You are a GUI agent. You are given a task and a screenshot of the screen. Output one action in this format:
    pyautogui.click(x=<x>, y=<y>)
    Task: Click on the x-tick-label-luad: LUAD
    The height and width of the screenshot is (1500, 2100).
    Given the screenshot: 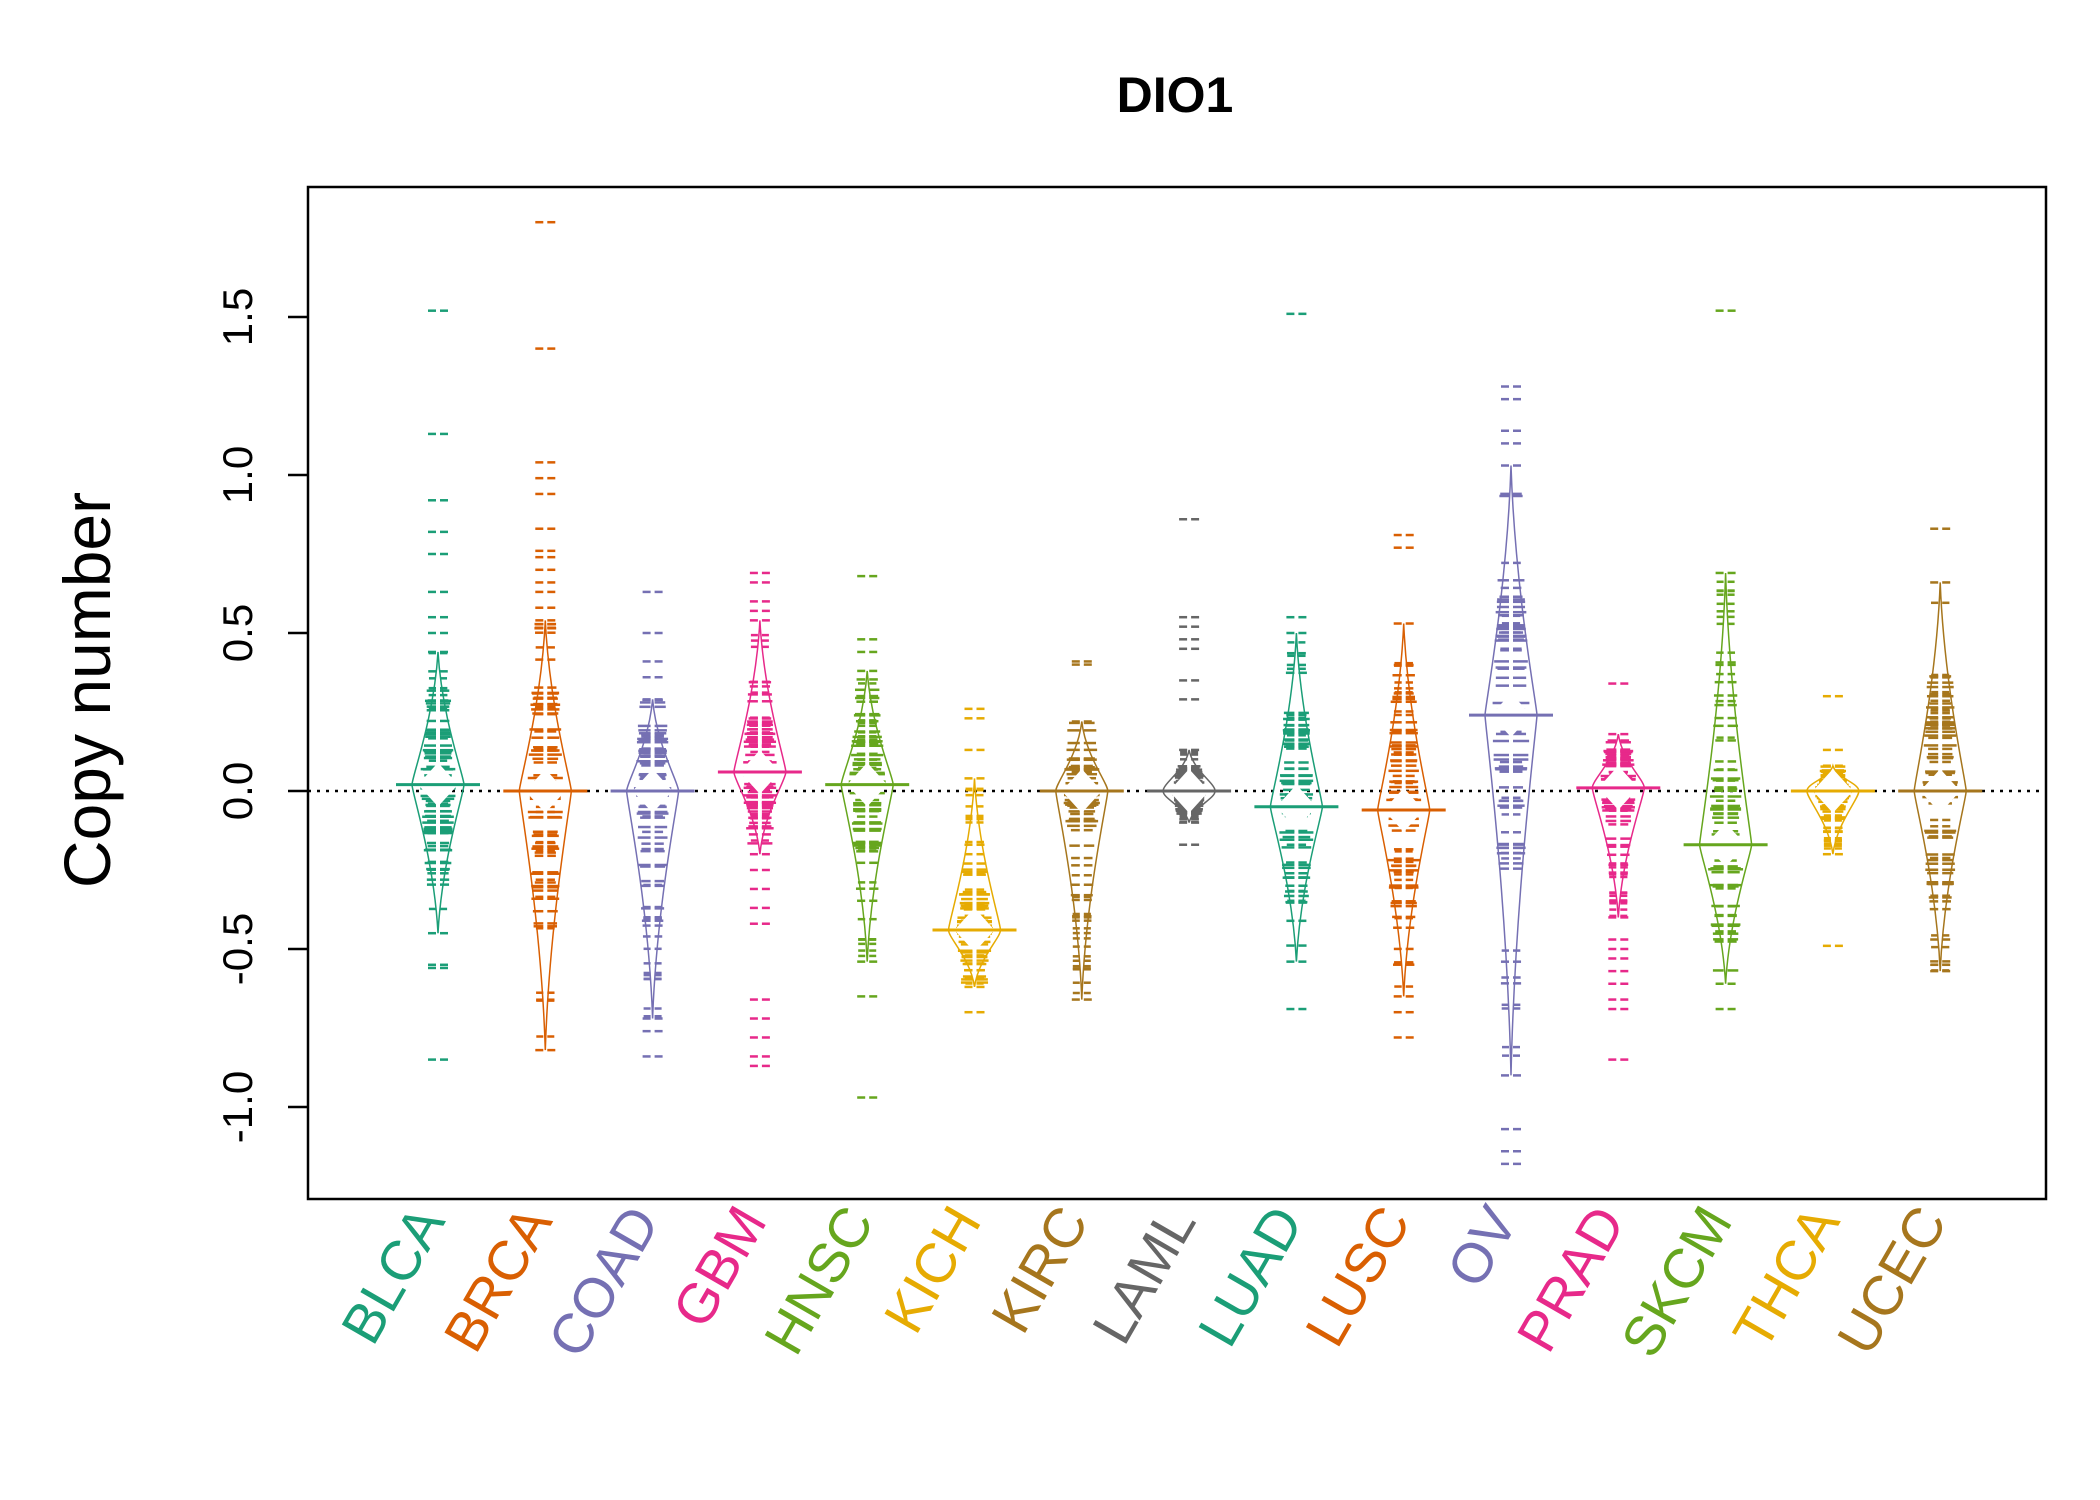 What is the action you would take?
    pyautogui.click(x=1250, y=1276)
    